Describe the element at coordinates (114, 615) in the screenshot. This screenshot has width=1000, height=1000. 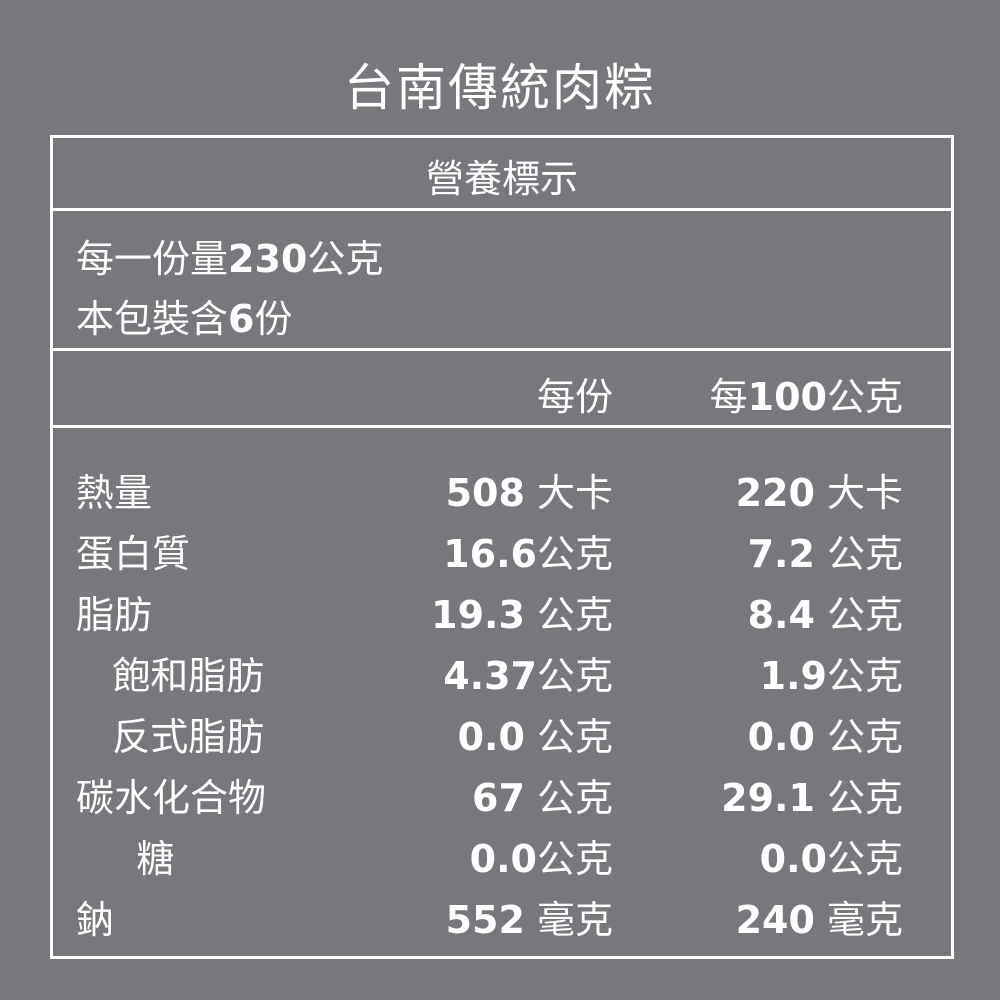
I see `nutrient-label: 脂肪` at that location.